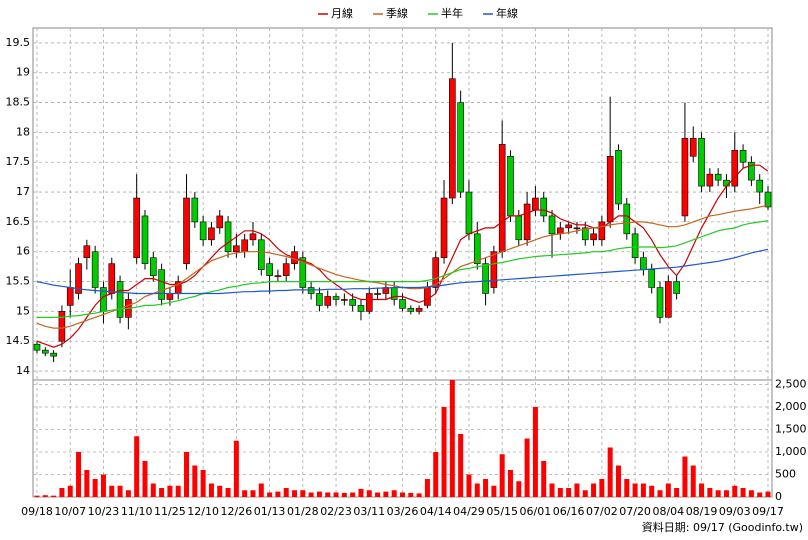 This screenshot has height=540, width=808. Describe the element at coordinates (785, 474) in the screenshot. I see `y2-tick-label: 500` at that location.